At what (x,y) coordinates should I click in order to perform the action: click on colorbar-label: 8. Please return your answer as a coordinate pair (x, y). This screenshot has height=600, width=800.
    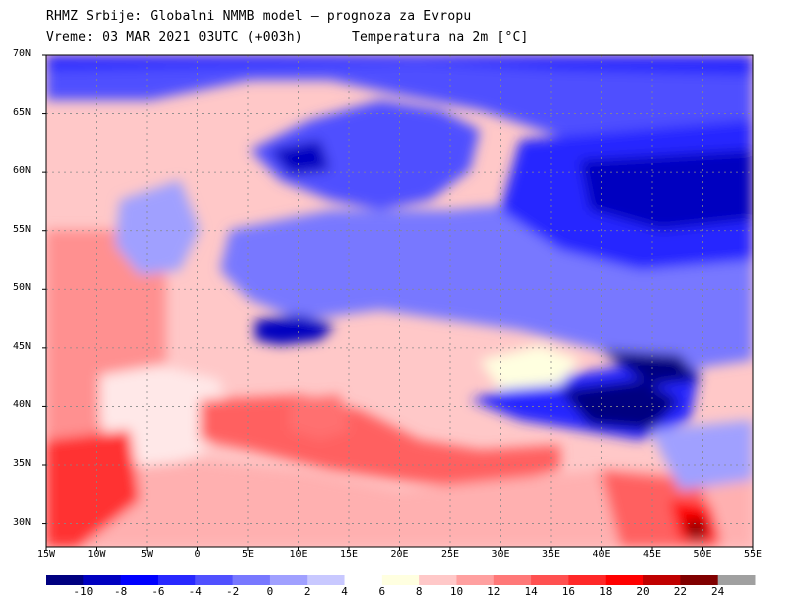
    Looking at the image, I should click on (419, 591).